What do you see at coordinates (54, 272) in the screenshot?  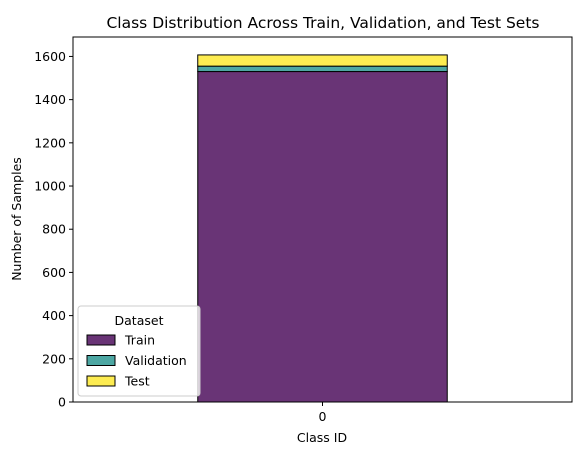 I see `y-tick-label: 600` at bounding box center [54, 272].